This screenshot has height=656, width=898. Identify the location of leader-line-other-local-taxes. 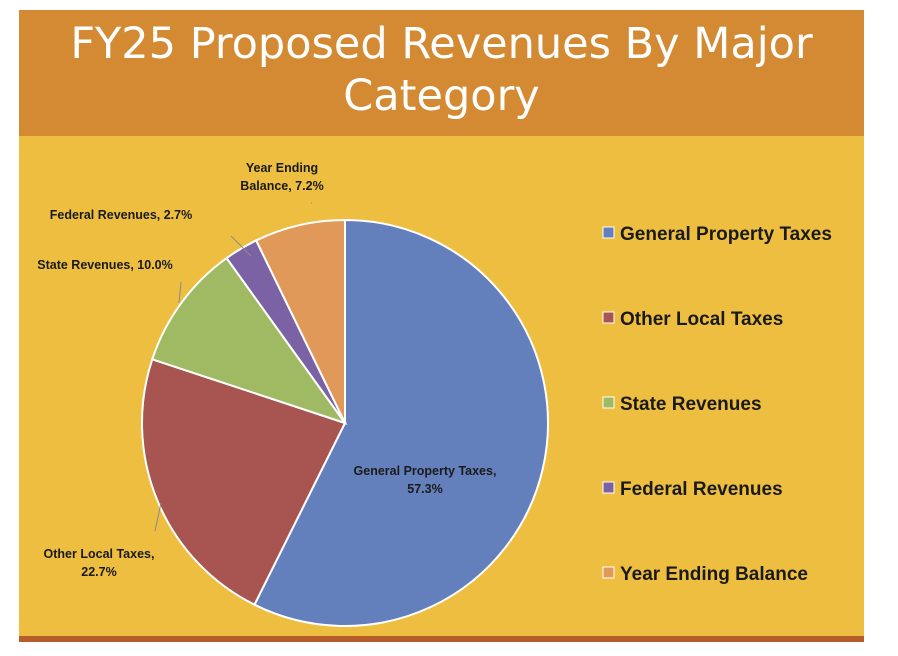
(158, 517).